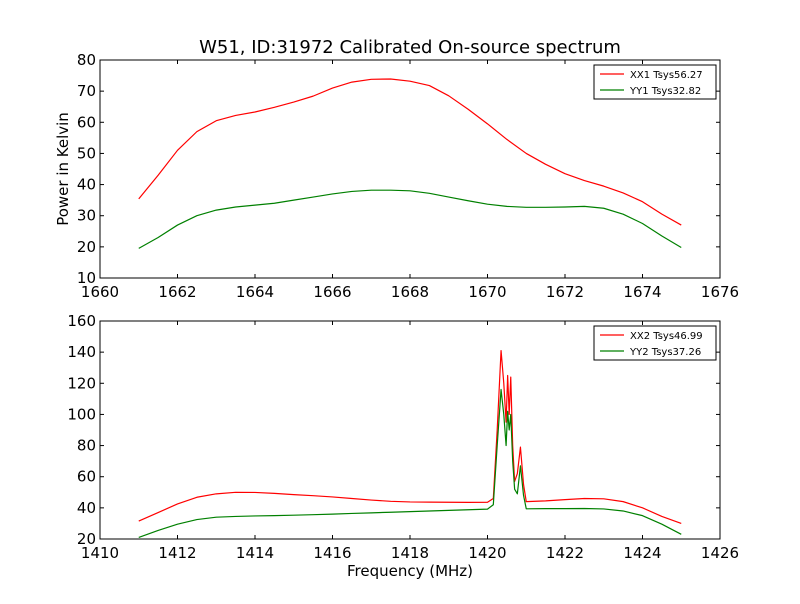 This screenshot has width=800, height=604. Describe the element at coordinates (86, 91) in the screenshot. I see `y-tick-label: 70` at that location.